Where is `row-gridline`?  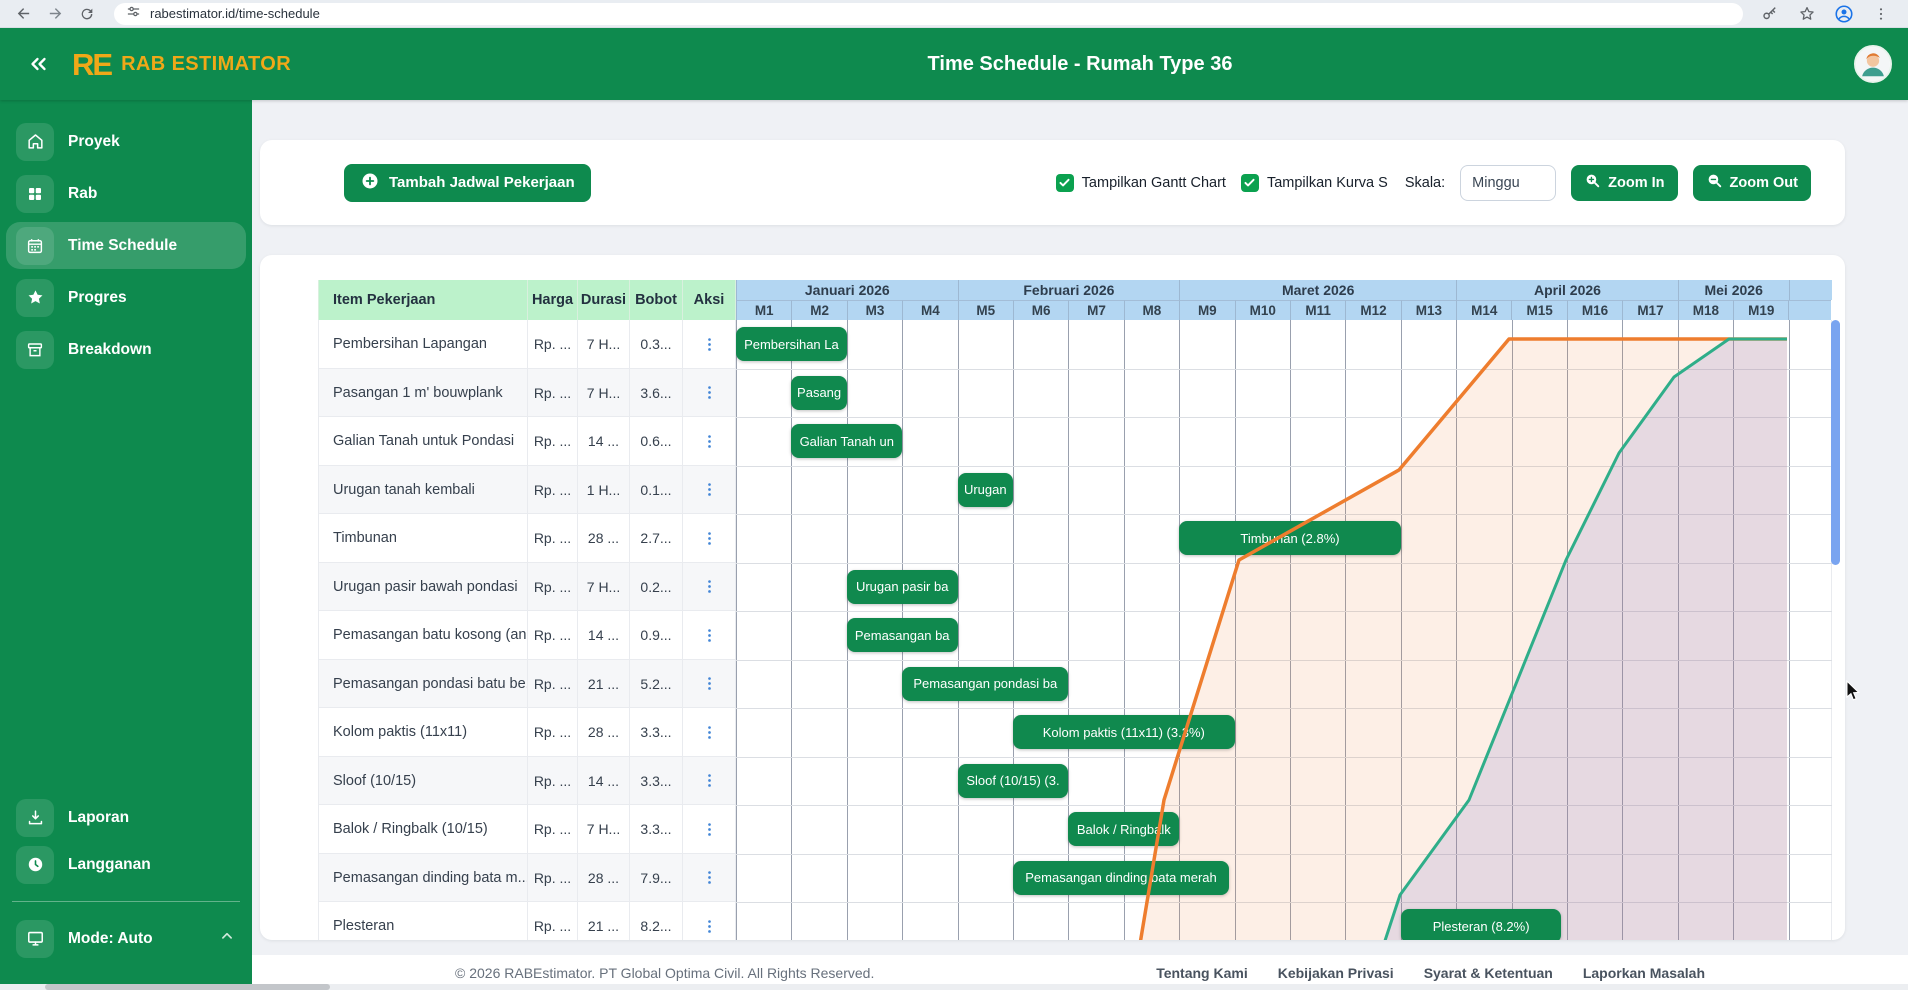 row-gridline is located at coordinates (1284, 563).